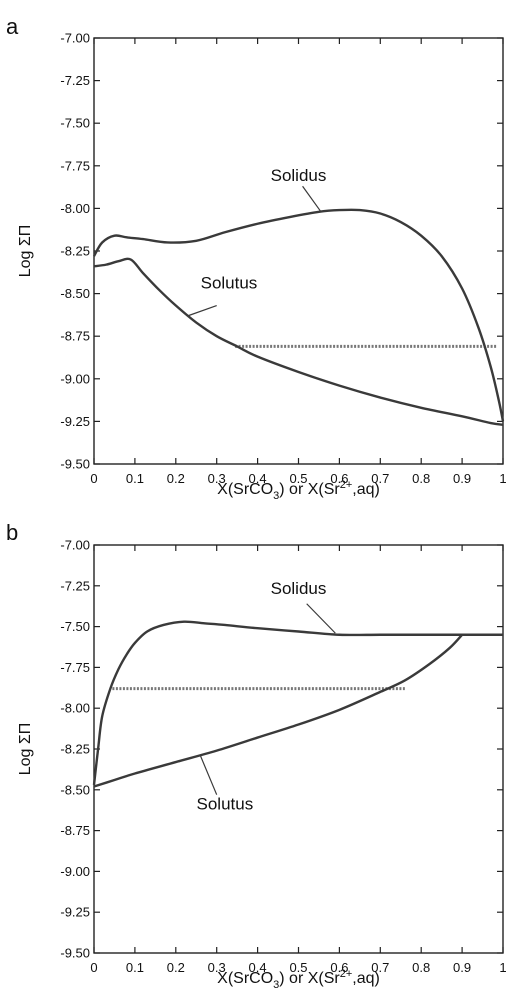 This screenshot has height=991, width=508. Describe the element at coordinates (12, 26) in the screenshot. I see `panel-letter: a` at that location.